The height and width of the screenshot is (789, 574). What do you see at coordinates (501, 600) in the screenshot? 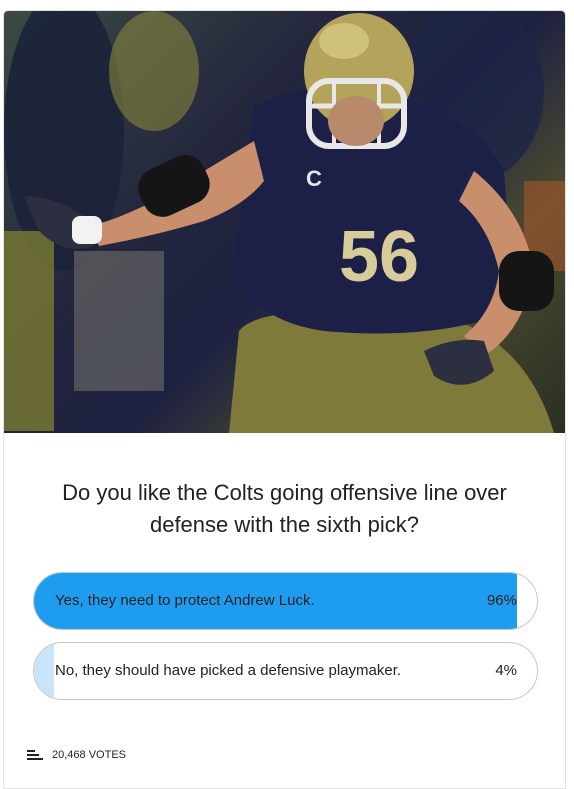
I see `poll-option-percent: 96%` at bounding box center [501, 600].